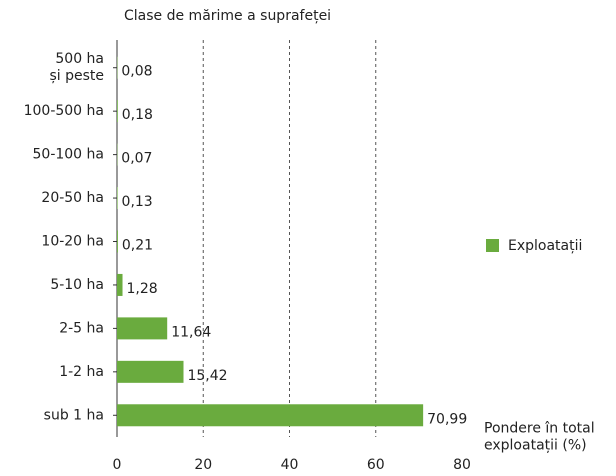 Image resolution: width=616 pixels, height=476 pixels. Describe the element at coordinates (64, 111) in the screenshot. I see `y-tick-label: 100-500 ha` at that location.